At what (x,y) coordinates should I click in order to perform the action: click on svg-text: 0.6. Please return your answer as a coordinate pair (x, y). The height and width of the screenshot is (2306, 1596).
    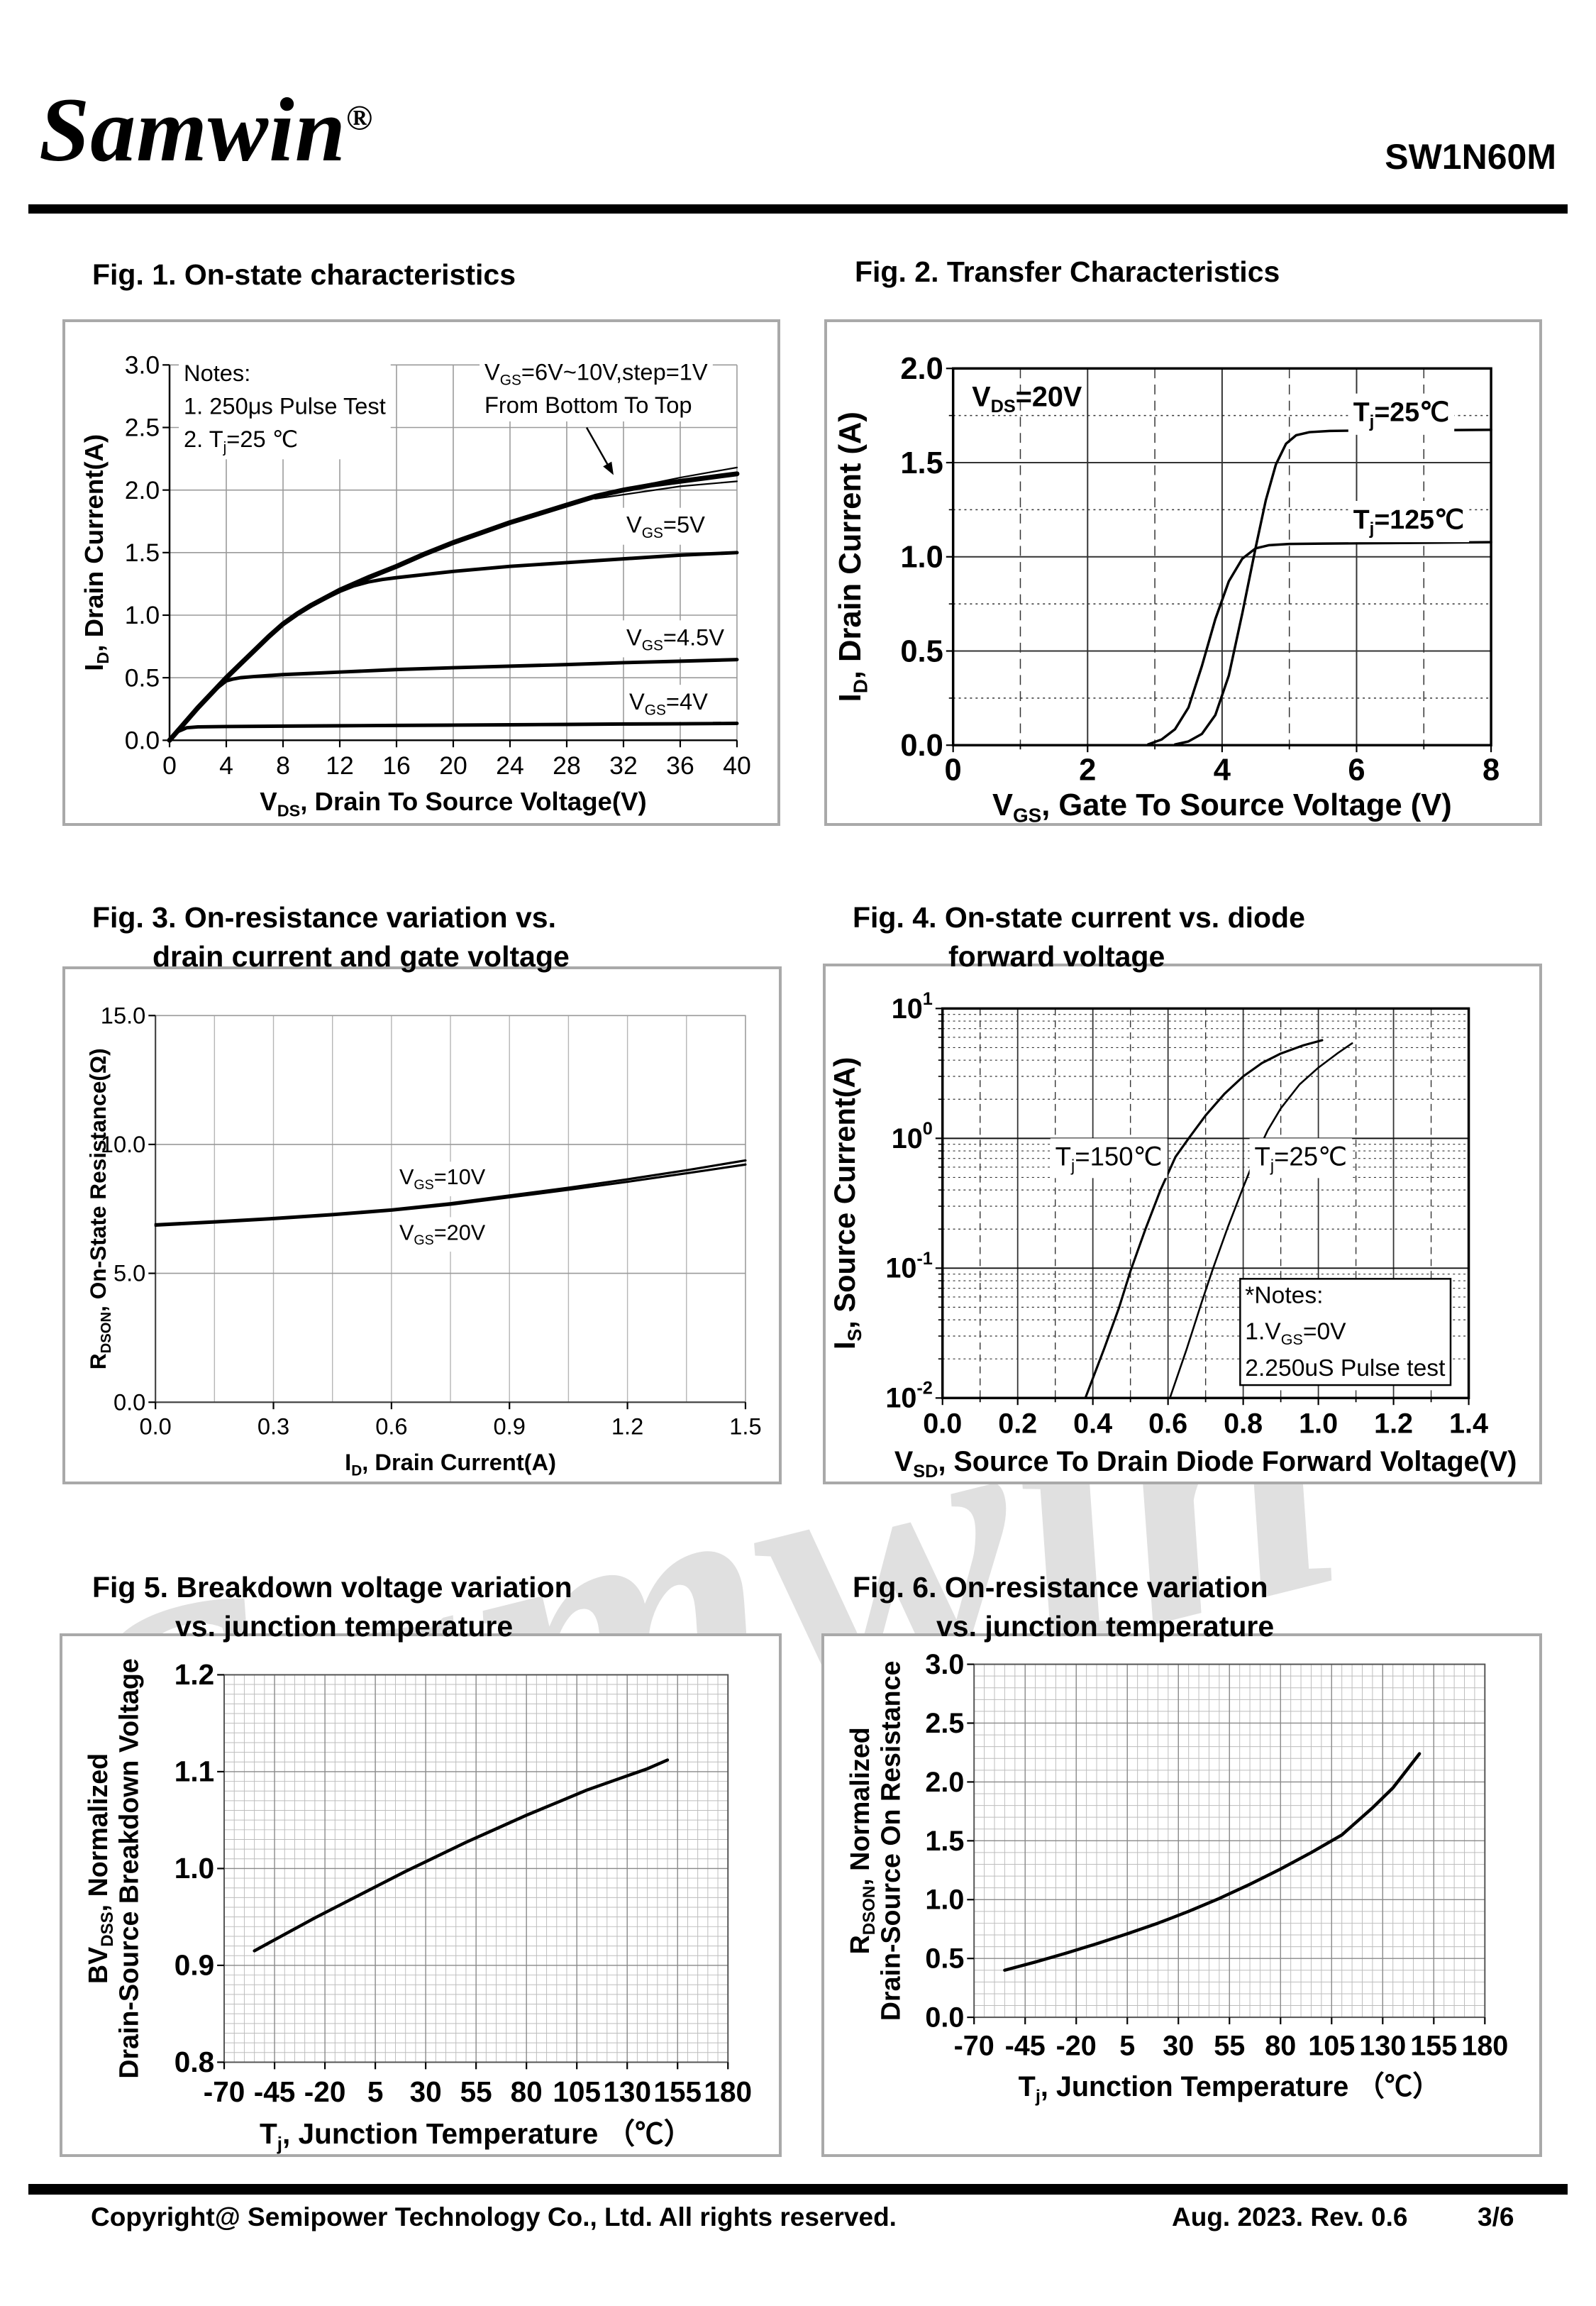
    Looking at the image, I should click on (391, 1426).